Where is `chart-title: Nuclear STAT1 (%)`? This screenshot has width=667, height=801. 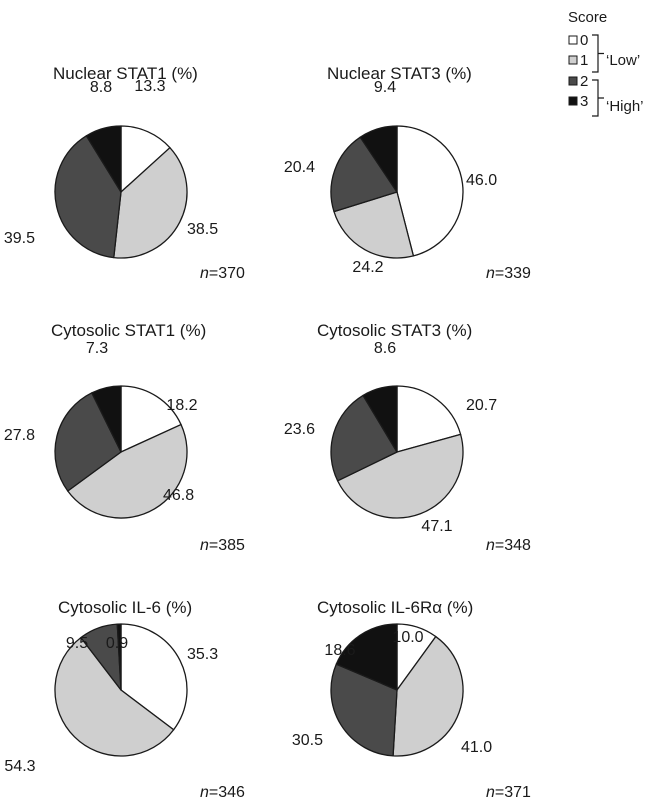 chart-title: Nuclear STAT1 (%) is located at coordinates (125, 73).